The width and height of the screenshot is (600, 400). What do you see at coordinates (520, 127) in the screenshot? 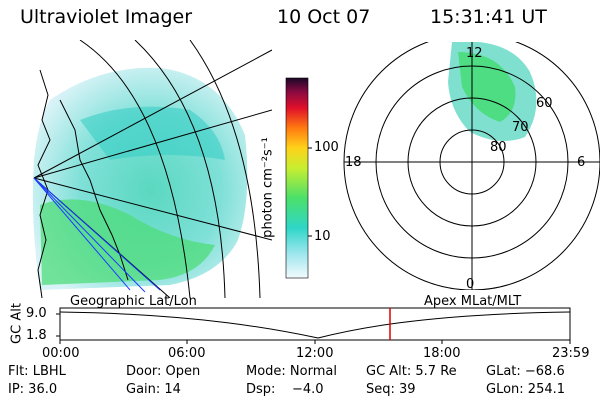
I see `mlat-label-70: 70` at bounding box center [520, 127].